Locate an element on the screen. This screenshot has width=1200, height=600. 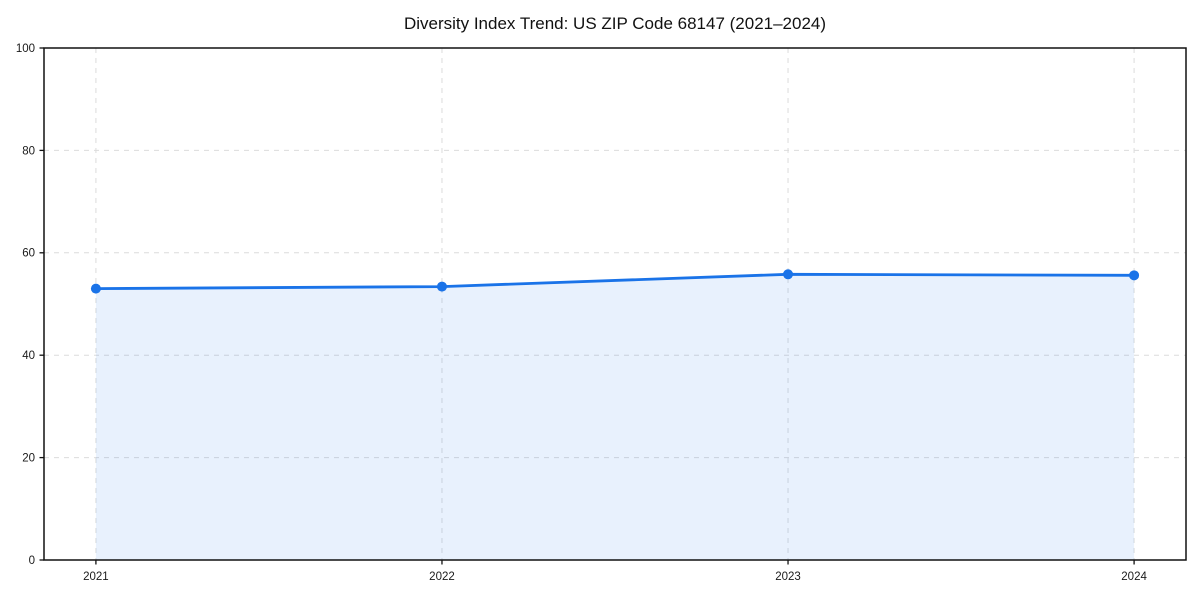
x-tick-label: 2021 is located at coordinates (96, 577).